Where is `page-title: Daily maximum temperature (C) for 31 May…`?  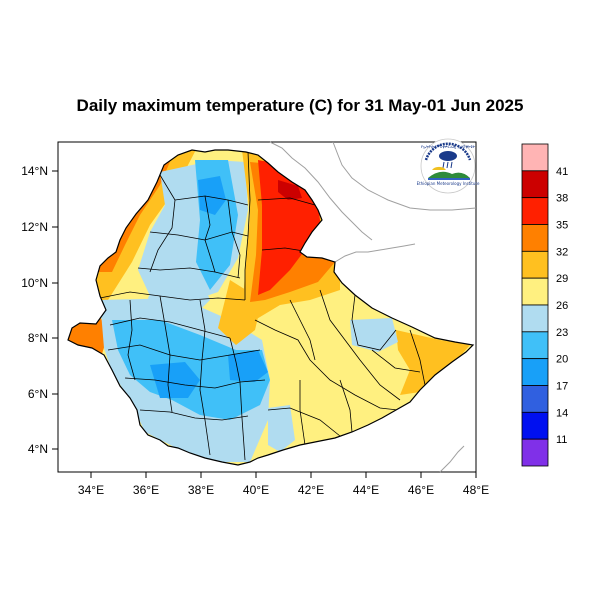
page-title: Daily maximum temperature (C) for 31 May… is located at coordinates (300, 105).